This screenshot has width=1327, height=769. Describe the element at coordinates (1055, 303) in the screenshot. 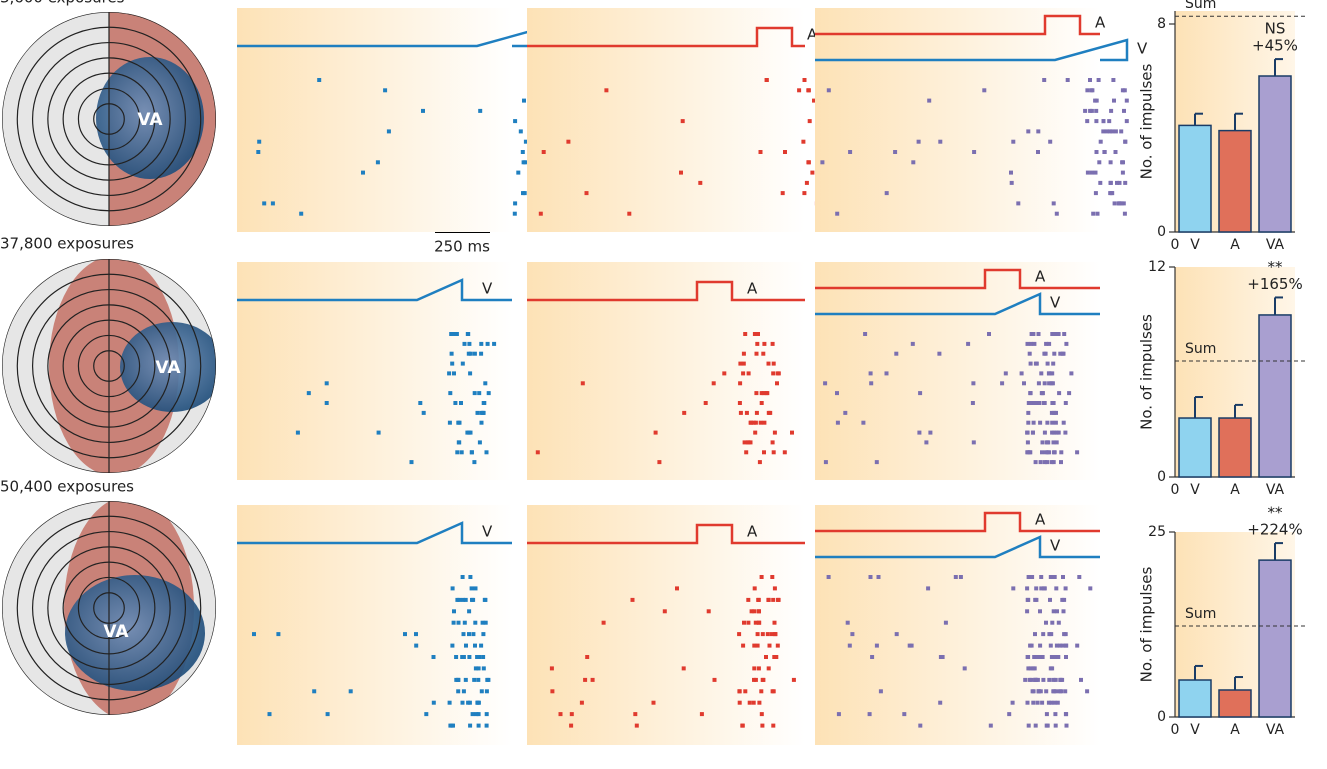

I see `stimulus-label: V` at that location.